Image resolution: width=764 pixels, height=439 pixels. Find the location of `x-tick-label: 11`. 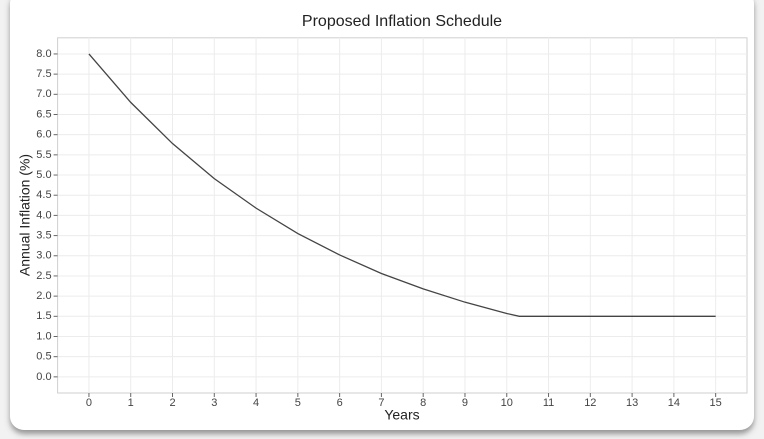

x-tick-label: 11 is located at coordinates (548, 403).